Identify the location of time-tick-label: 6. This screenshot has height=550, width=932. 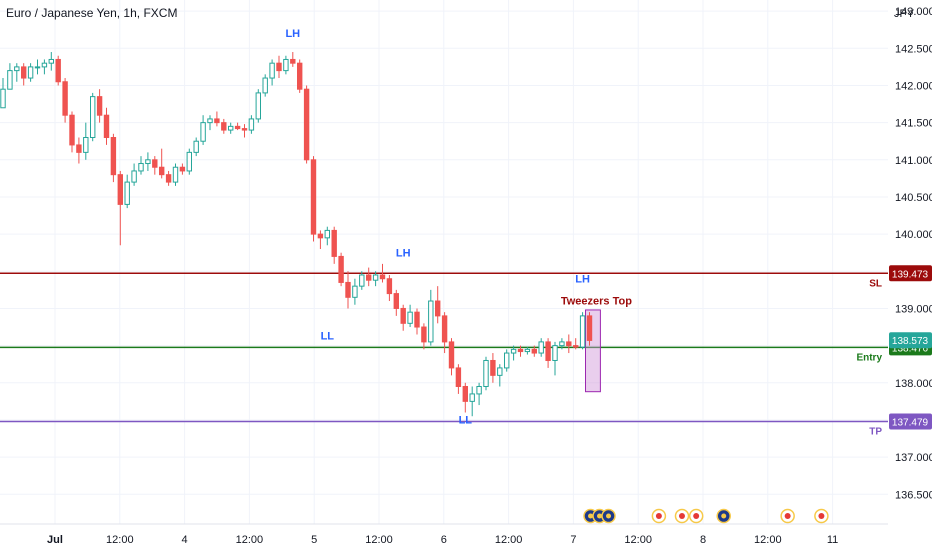
(444, 540).